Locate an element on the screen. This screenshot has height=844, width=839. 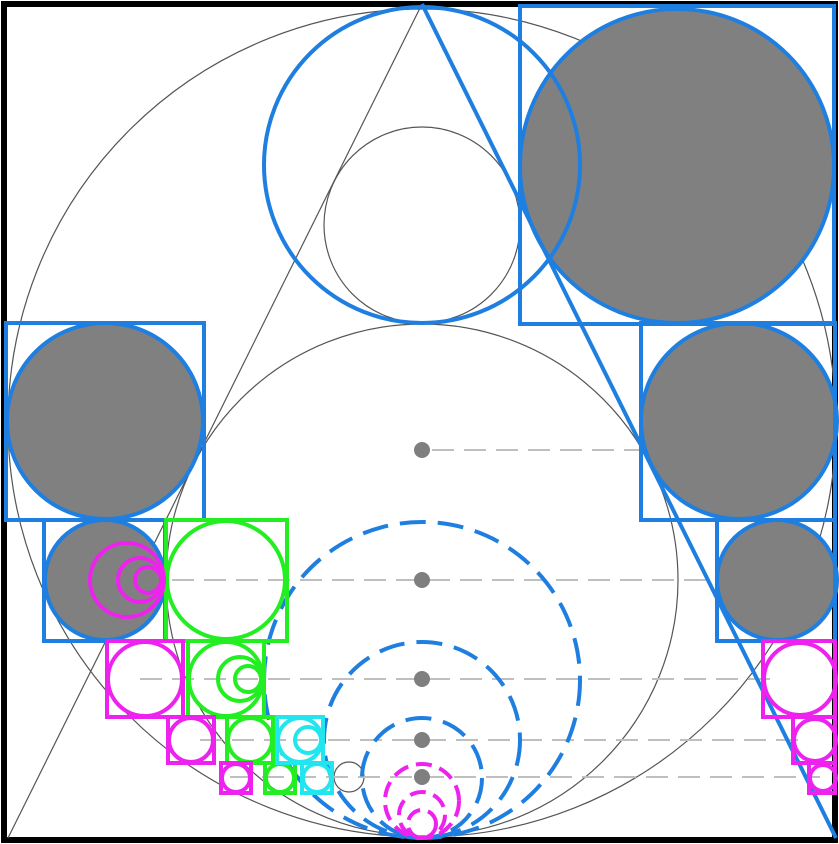
center-dots is located at coordinates (422, 613).